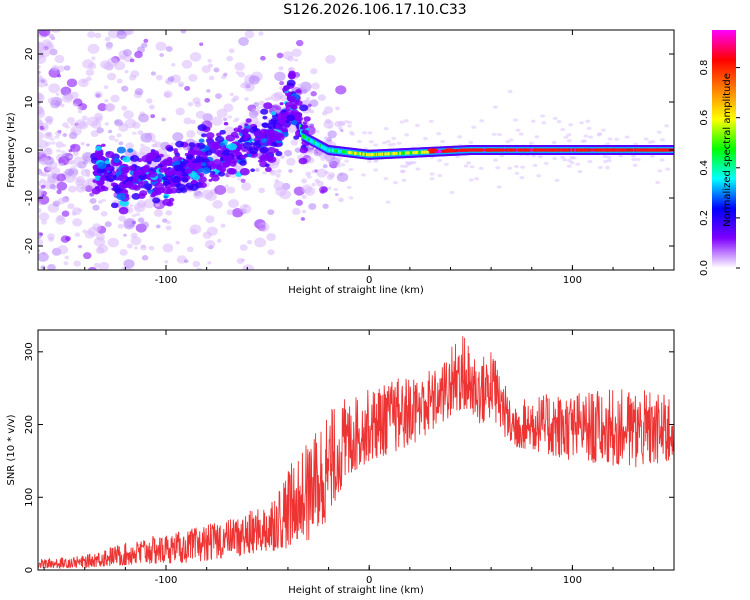 The width and height of the screenshot is (750, 600). I want to click on heatmap-y-tick-label: 10, so click(29, 102).